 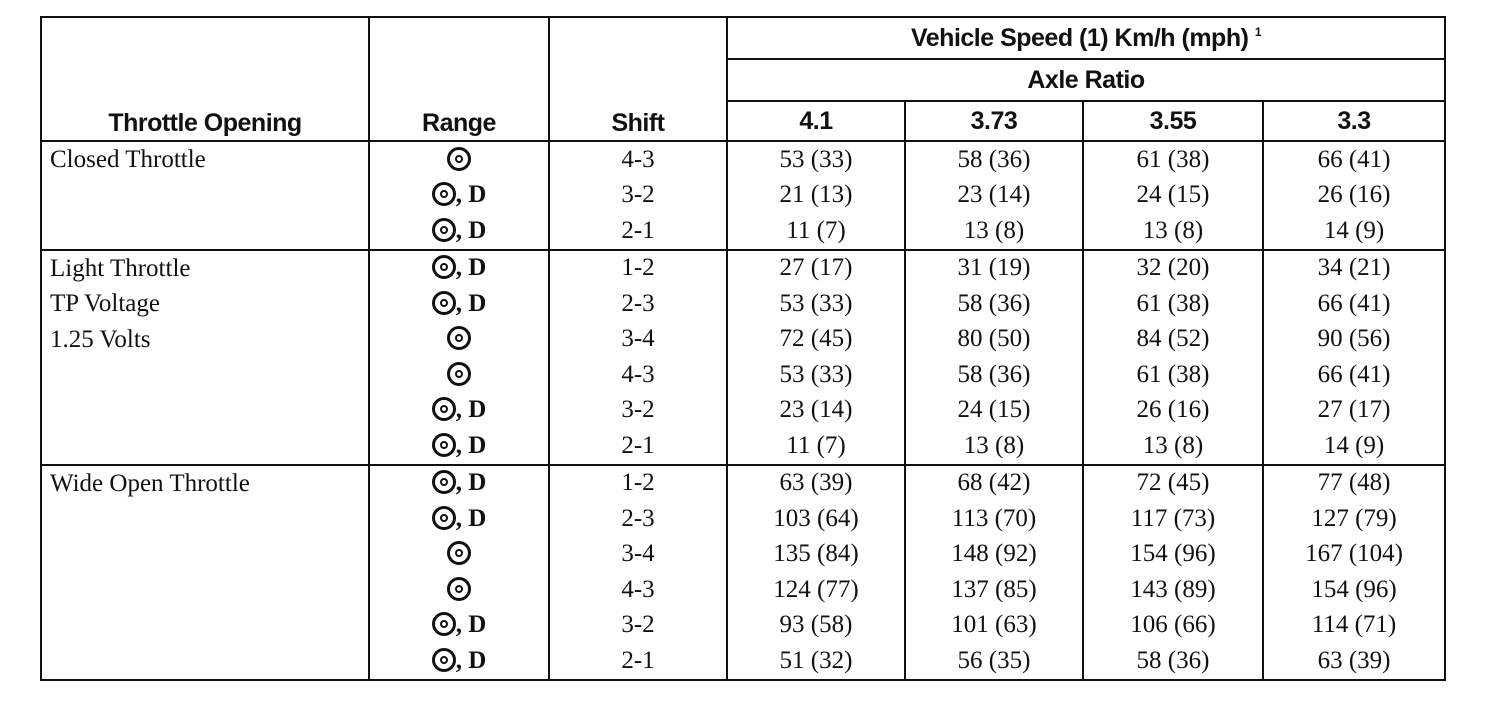 What do you see at coordinates (1354, 410) in the screenshot?
I see `speed-cell: 27 (17)` at bounding box center [1354, 410].